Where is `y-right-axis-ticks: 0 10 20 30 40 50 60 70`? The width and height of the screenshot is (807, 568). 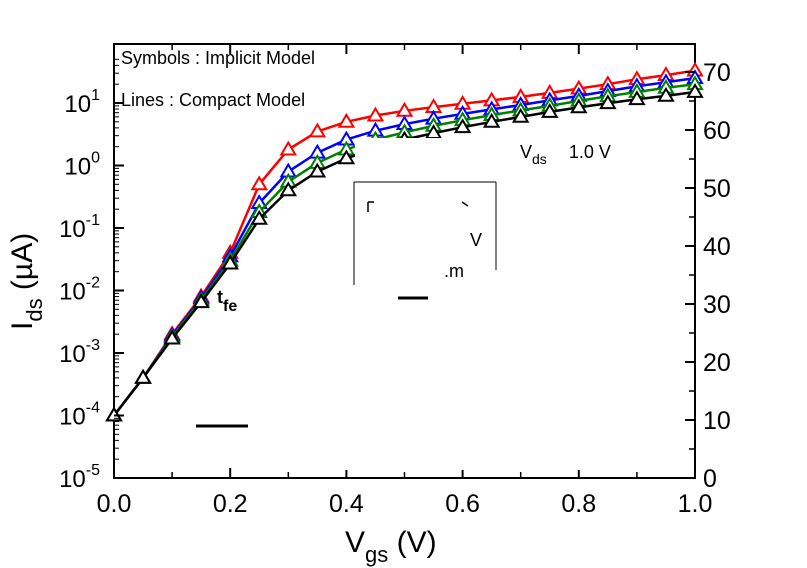 y-right-axis-ticks: 0 10 20 30 40 50 60 70 is located at coordinates (708, 276).